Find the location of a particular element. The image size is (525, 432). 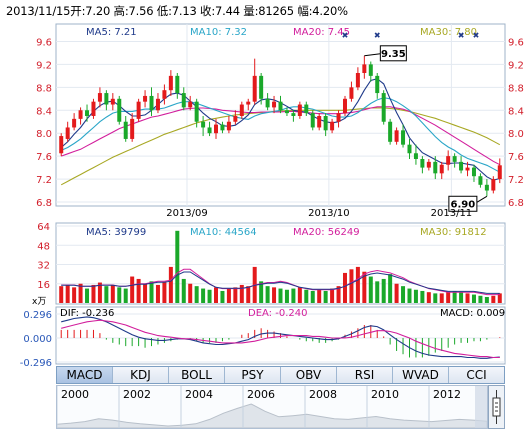

volume-tick-label: 32 is located at coordinates (43, 266).